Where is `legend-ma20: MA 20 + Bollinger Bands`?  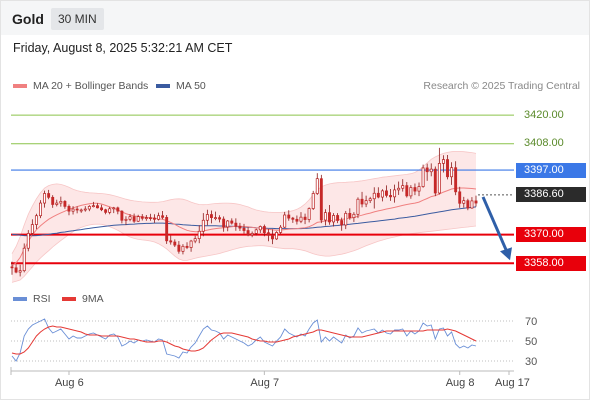
legend-ma20: MA 20 + Bollinger Bands is located at coordinates (80, 86).